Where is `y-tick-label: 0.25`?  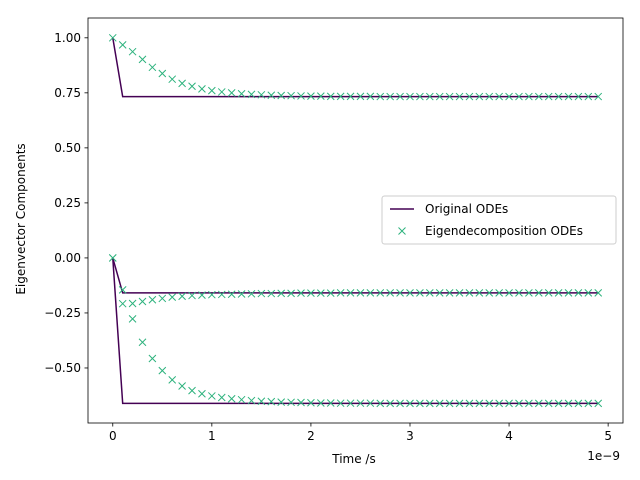 y-tick-label: 0.25 is located at coordinates (67, 203).